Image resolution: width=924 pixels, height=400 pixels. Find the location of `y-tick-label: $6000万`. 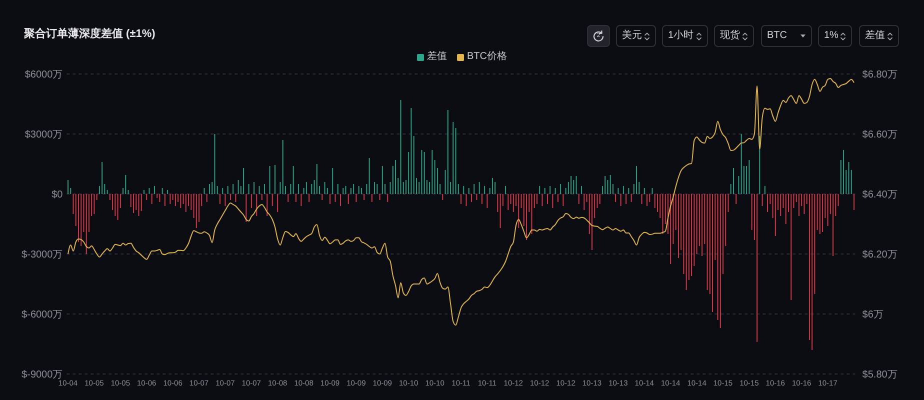

y-tick-label: $6000万 is located at coordinates (43, 75).